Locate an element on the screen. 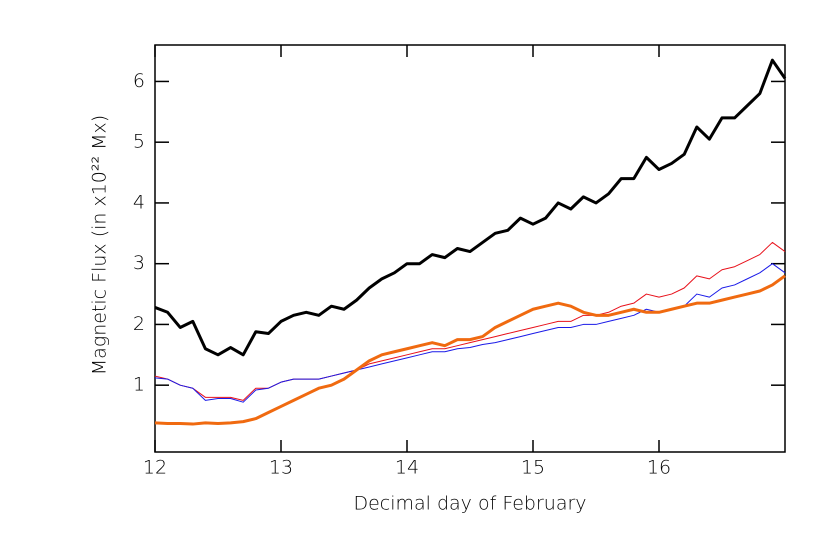  x-tick-label: 13 is located at coordinates (281, 468).